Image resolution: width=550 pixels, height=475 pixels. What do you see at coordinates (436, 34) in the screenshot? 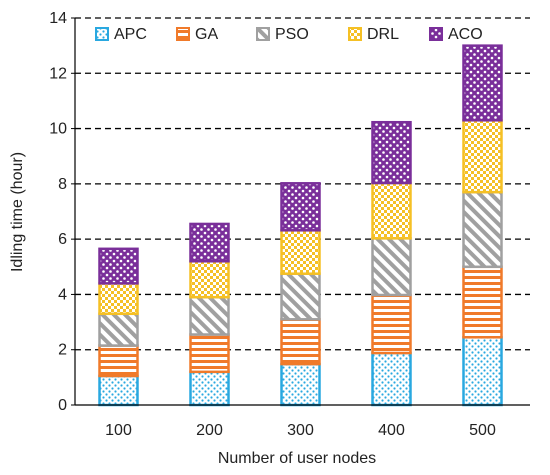
I see `legend-swatch-aco` at bounding box center [436, 34].